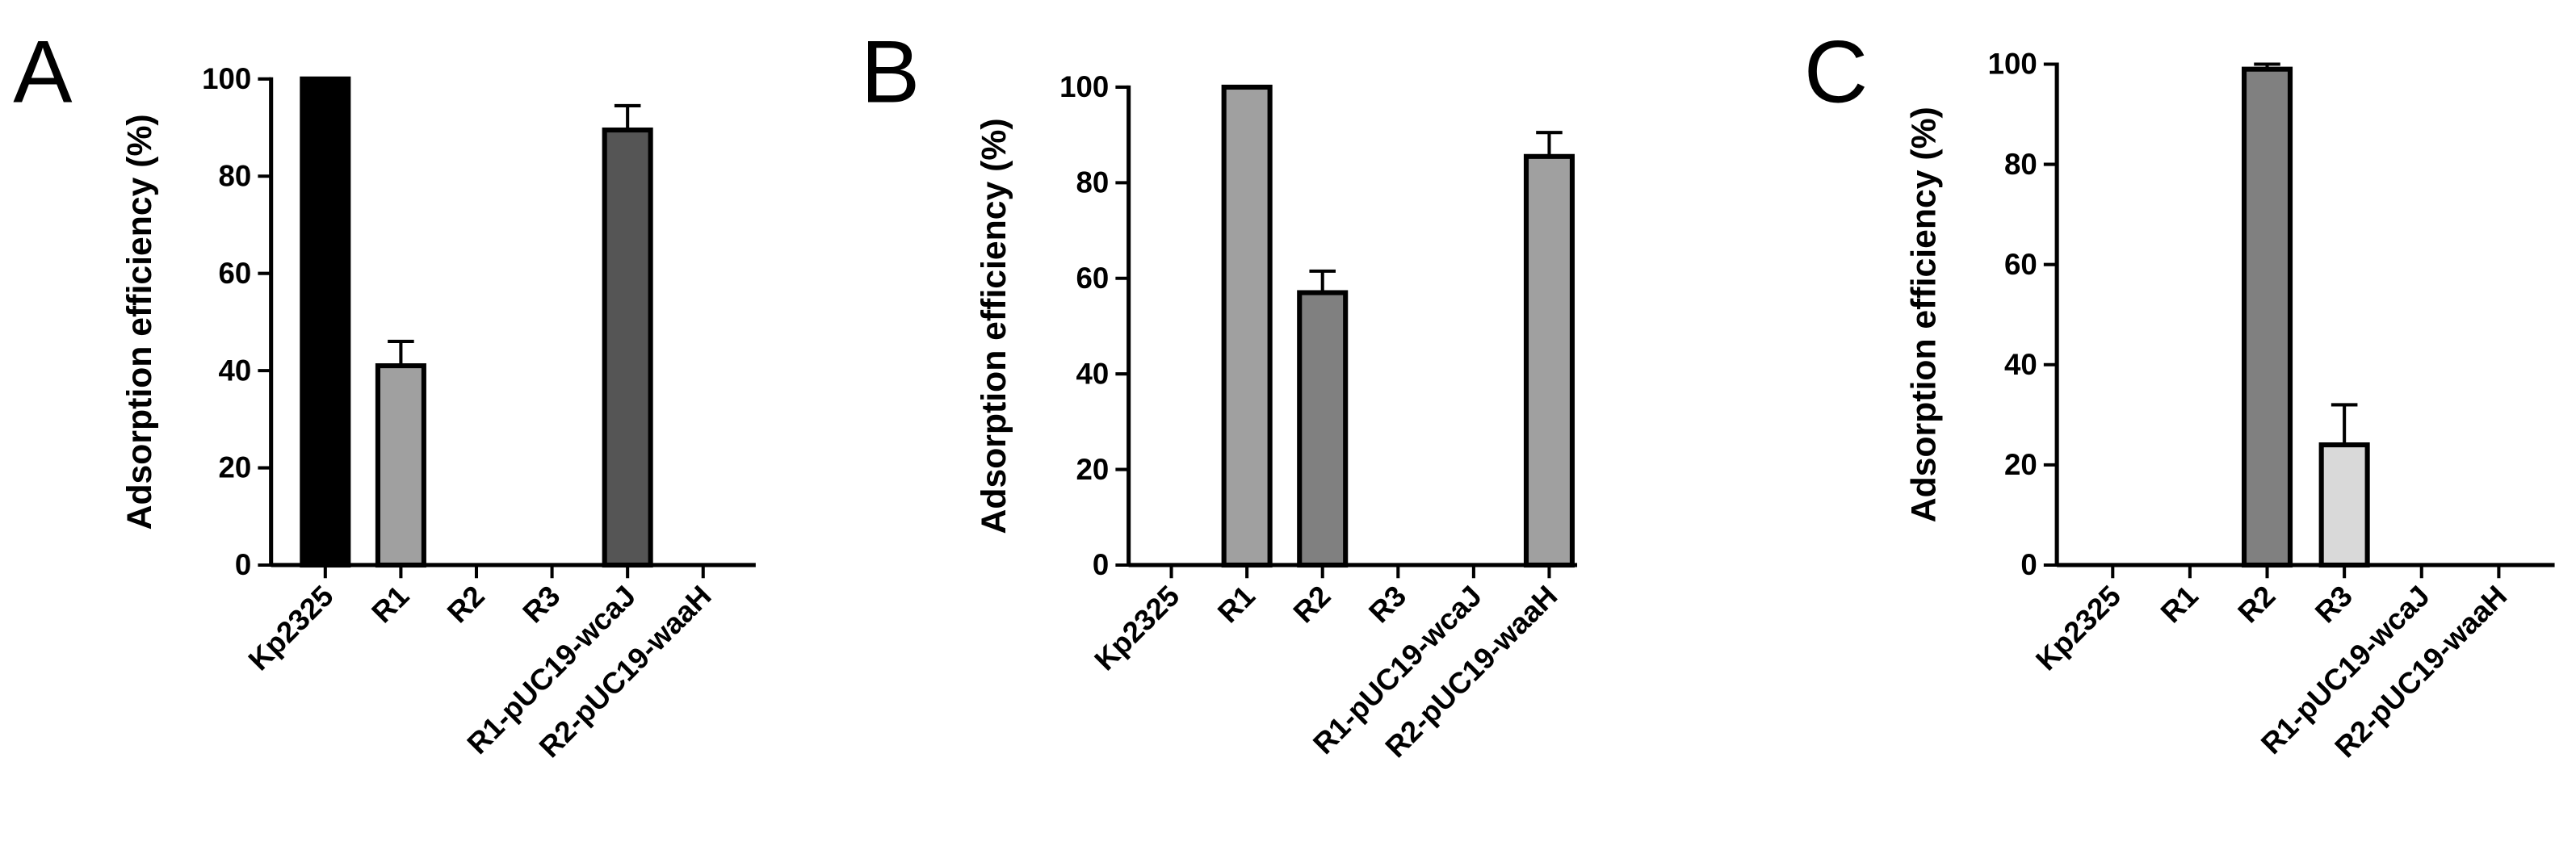 This screenshot has width=2576, height=846. What do you see at coordinates (1836, 72) in the screenshot?
I see `panel-label: C` at bounding box center [1836, 72].